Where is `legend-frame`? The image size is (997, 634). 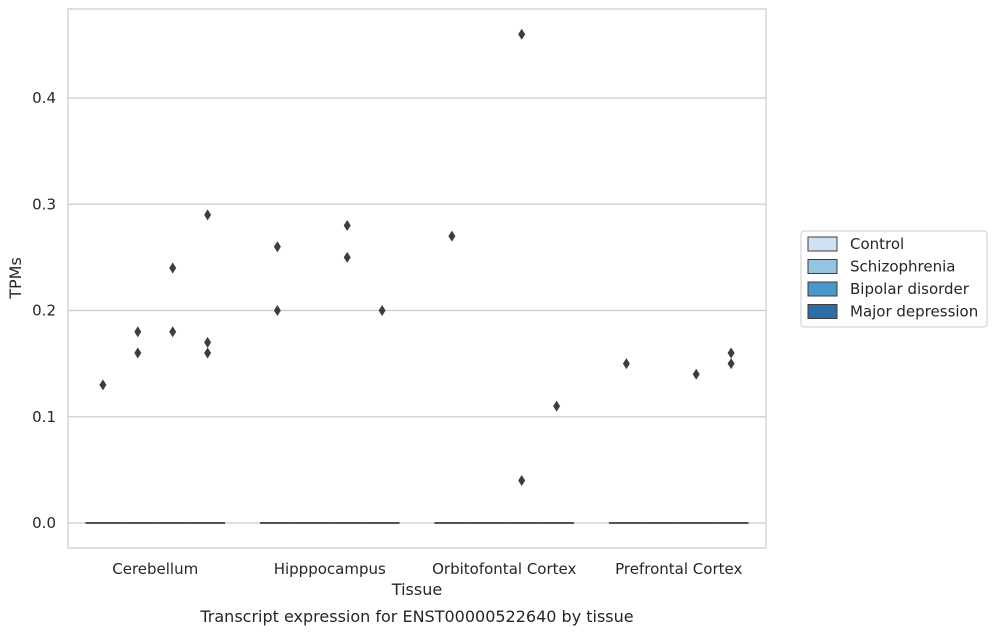 legend-frame is located at coordinates (894, 279).